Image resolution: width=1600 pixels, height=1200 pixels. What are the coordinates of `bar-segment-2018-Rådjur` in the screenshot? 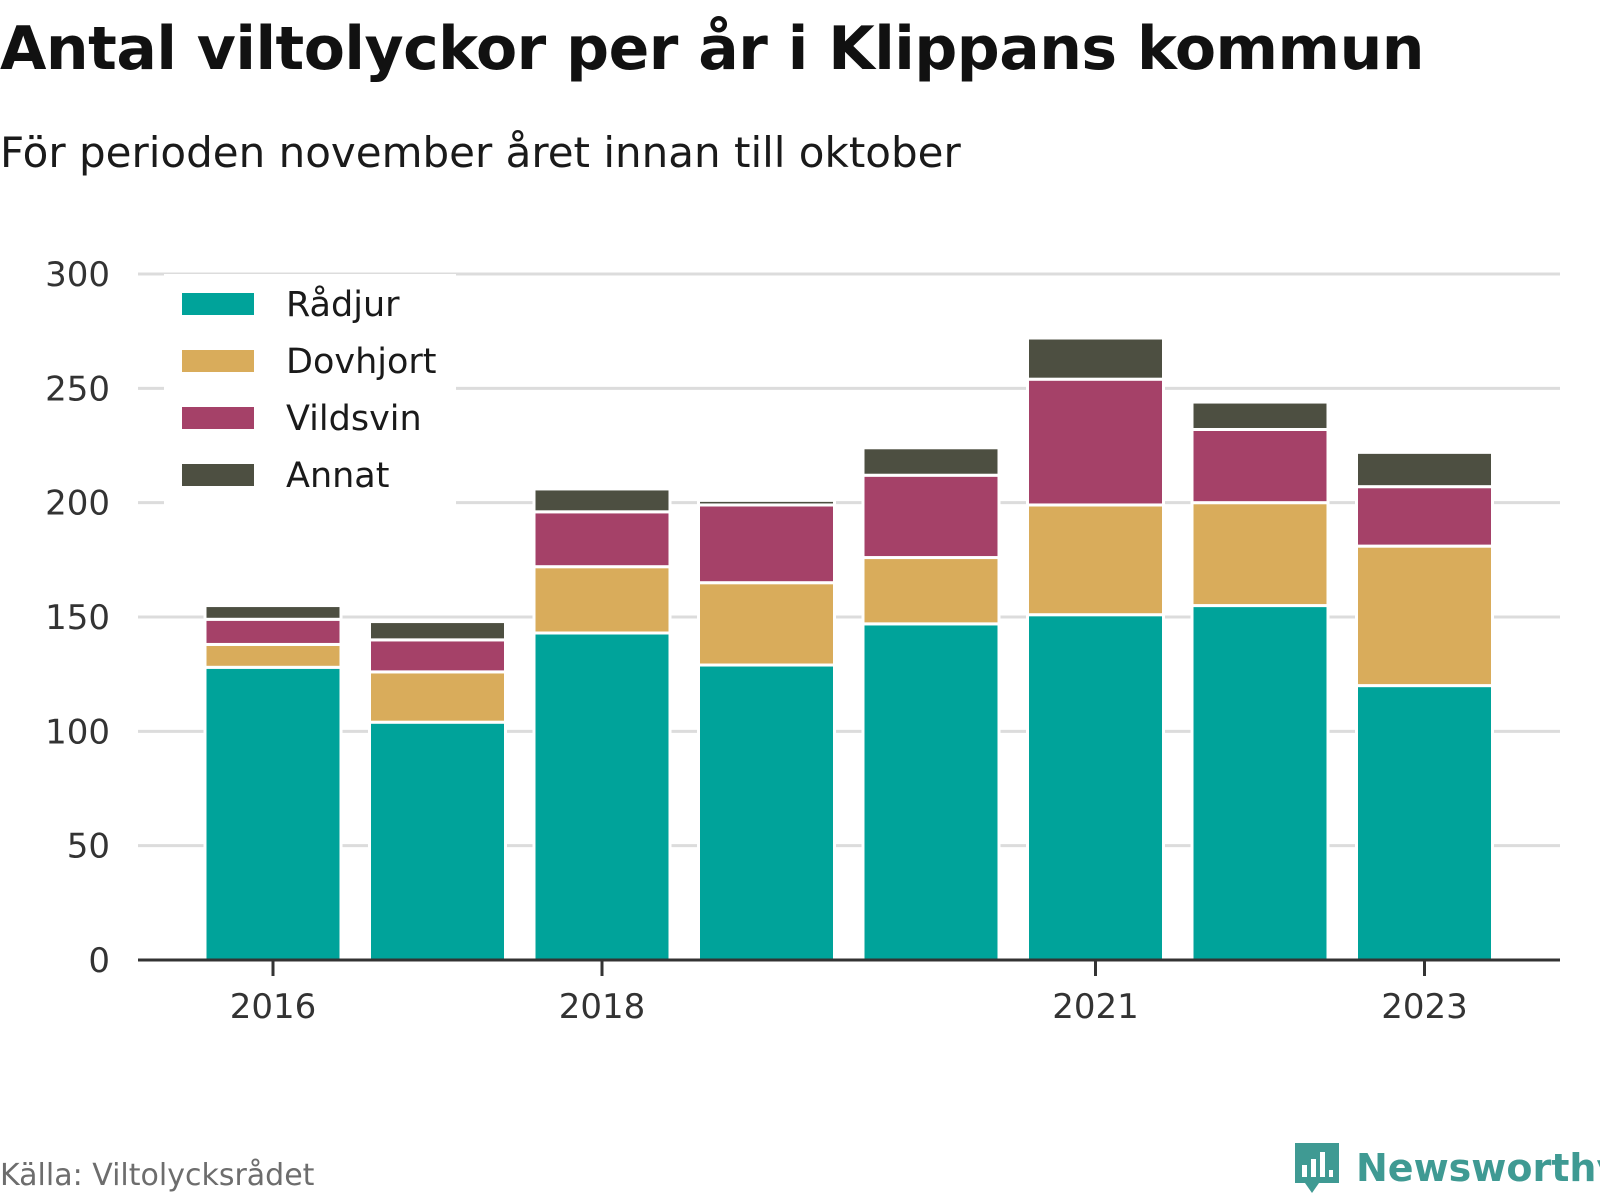 It's located at (602, 796).